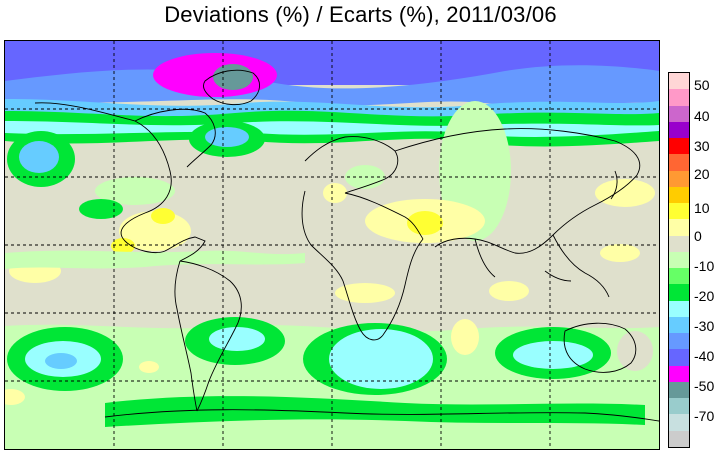  What do you see at coordinates (704, 386) in the screenshot?
I see `legend-tick-label: -50` at bounding box center [704, 386].